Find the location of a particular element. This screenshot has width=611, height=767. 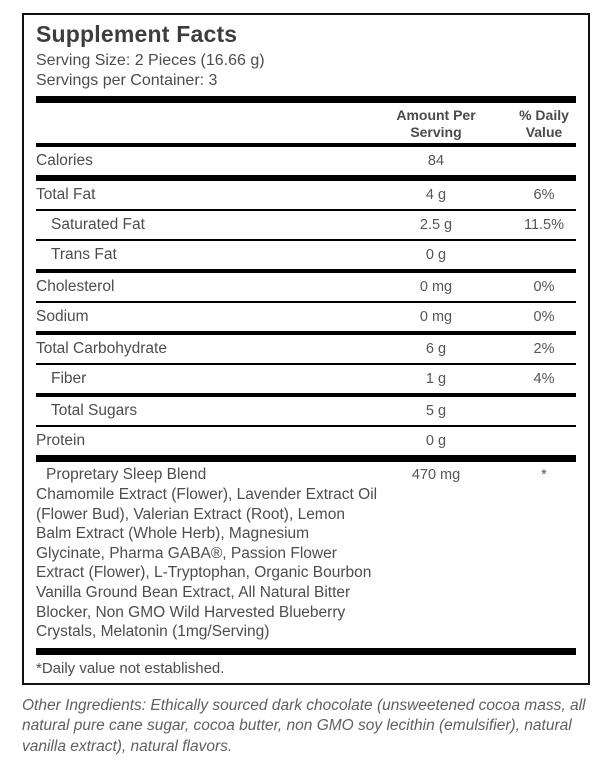

nutrient-amount: 1 g is located at coordinates (436, 379).